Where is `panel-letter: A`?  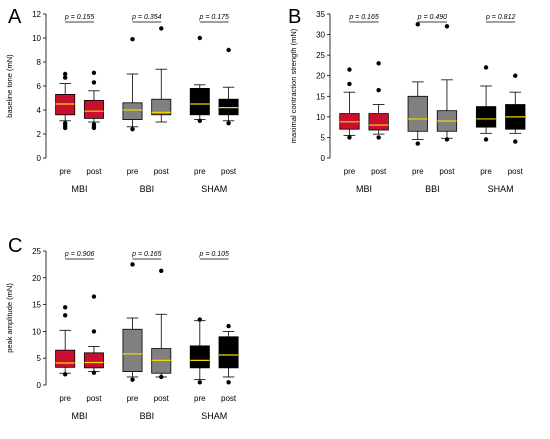
panel-letter: A is located at coordinates (15, 17).